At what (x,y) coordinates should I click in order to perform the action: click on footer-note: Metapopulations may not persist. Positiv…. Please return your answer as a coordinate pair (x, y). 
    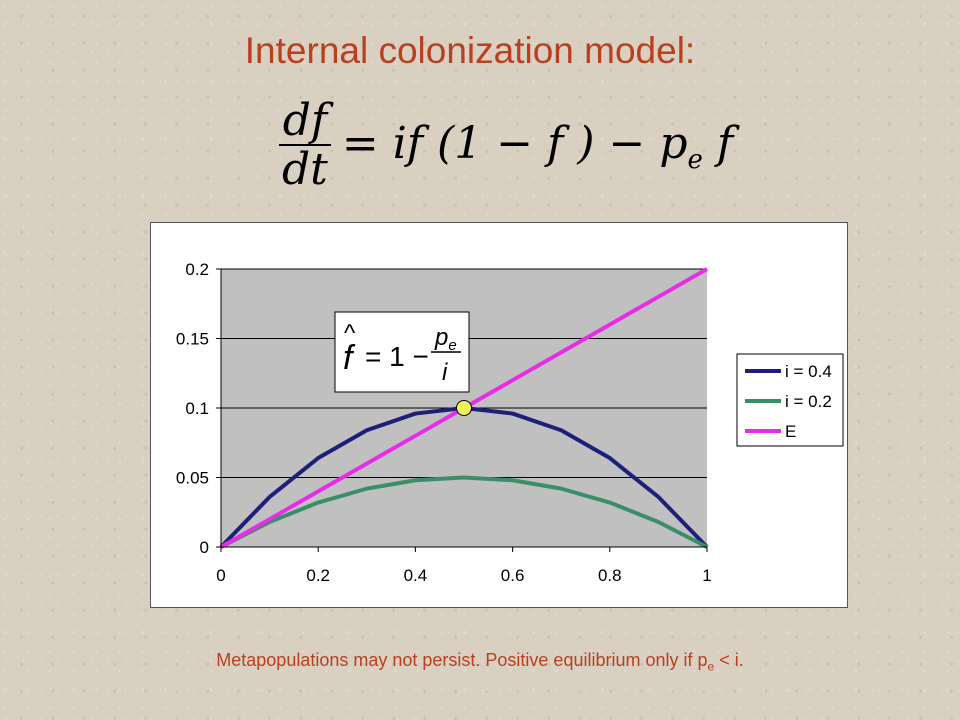
    Looking at the image, I should click on (480, 662).